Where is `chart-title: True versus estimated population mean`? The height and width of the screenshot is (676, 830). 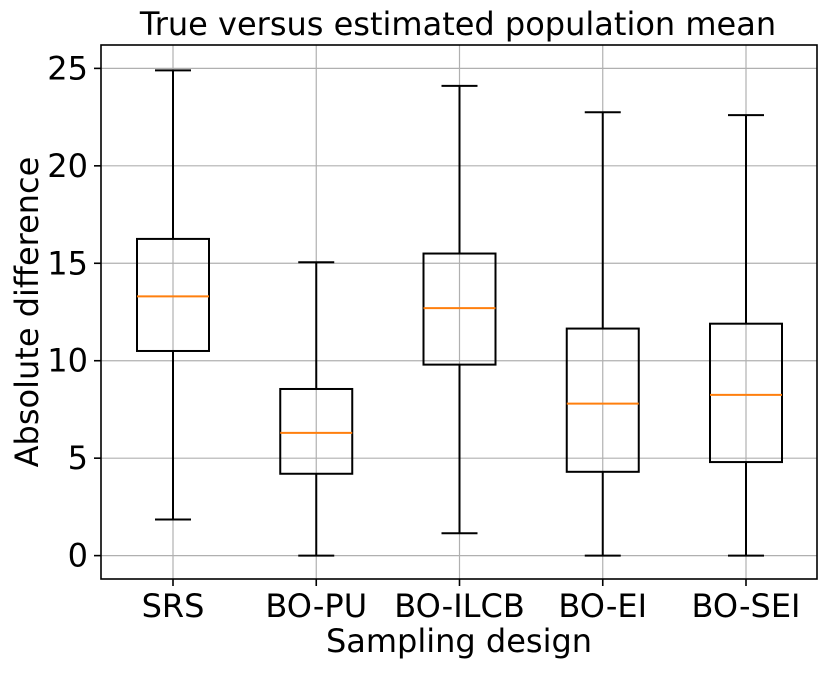
chart-title: True versus estimated population mean is located at coordinates (457, 24).